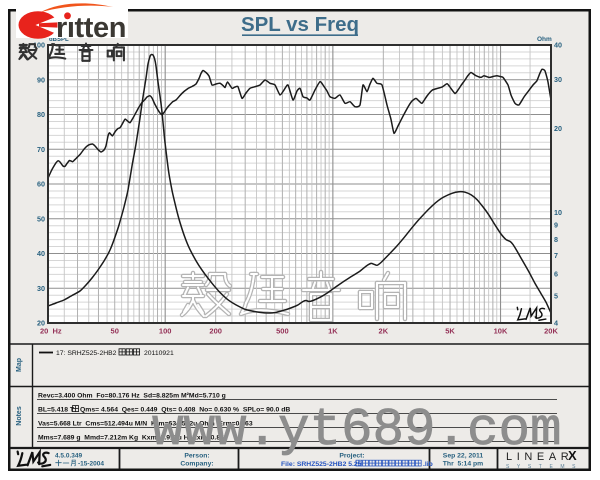 The height and width of the screenshot is (480, 600). What do you see at coordinates (51, 331) in the screenshot?
I see `svg-text: 20 Hz` at bounding box center [51, 331].